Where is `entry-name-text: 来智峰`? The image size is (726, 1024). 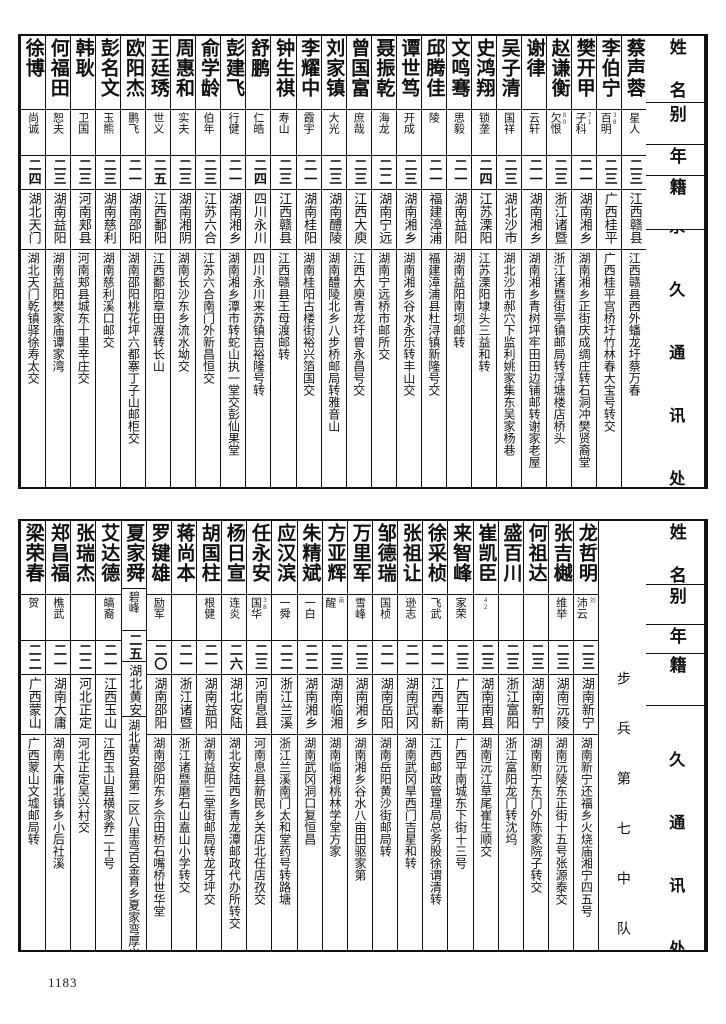
entry-name-text: 来智峰 is located at coordinates (461, 553).